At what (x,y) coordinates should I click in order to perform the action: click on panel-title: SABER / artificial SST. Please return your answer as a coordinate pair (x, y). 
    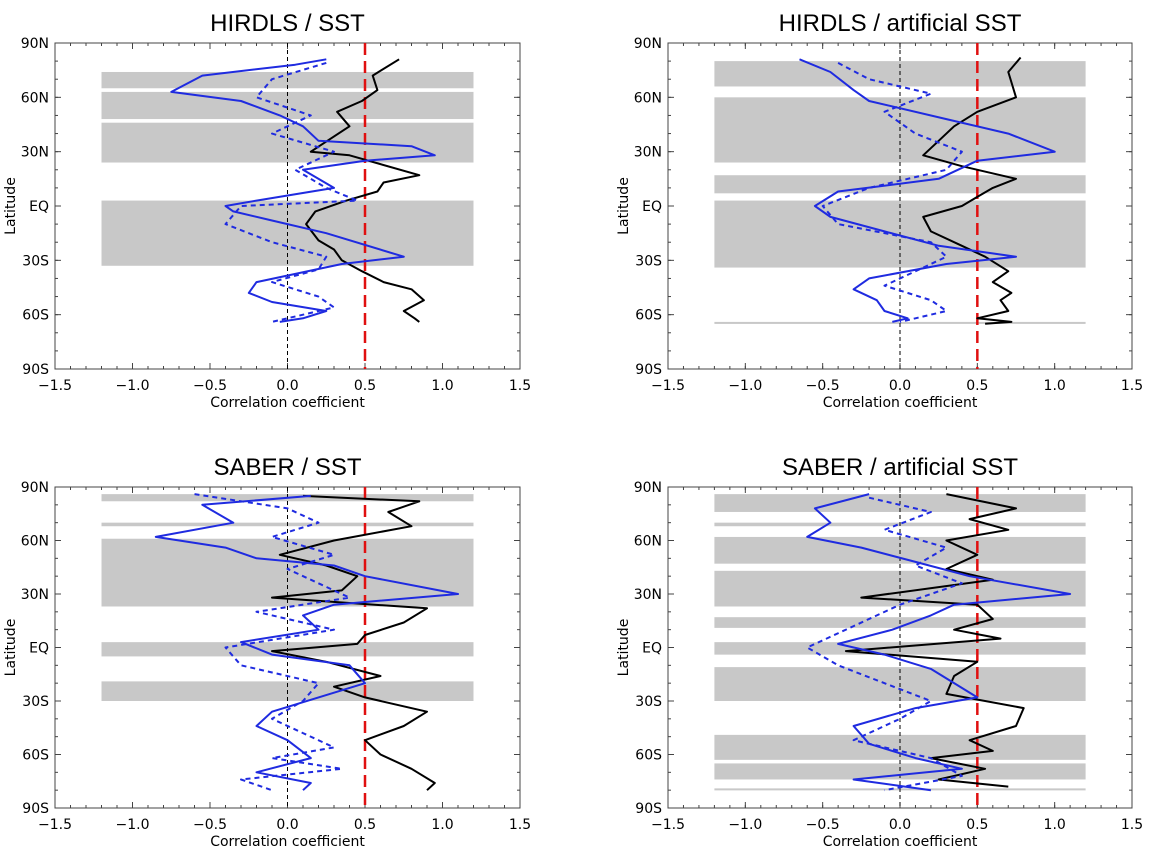
    Looking at the image, I should click on (900, 467).